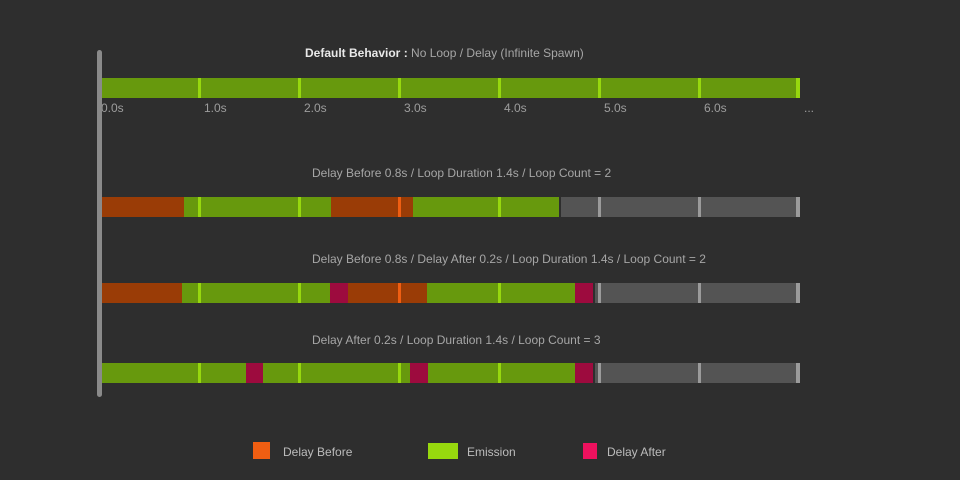 The image size is (960, 480). Describe the element at coordinates (315, 108) in the screenshot. I see `time-label: 2.0s` at that location.